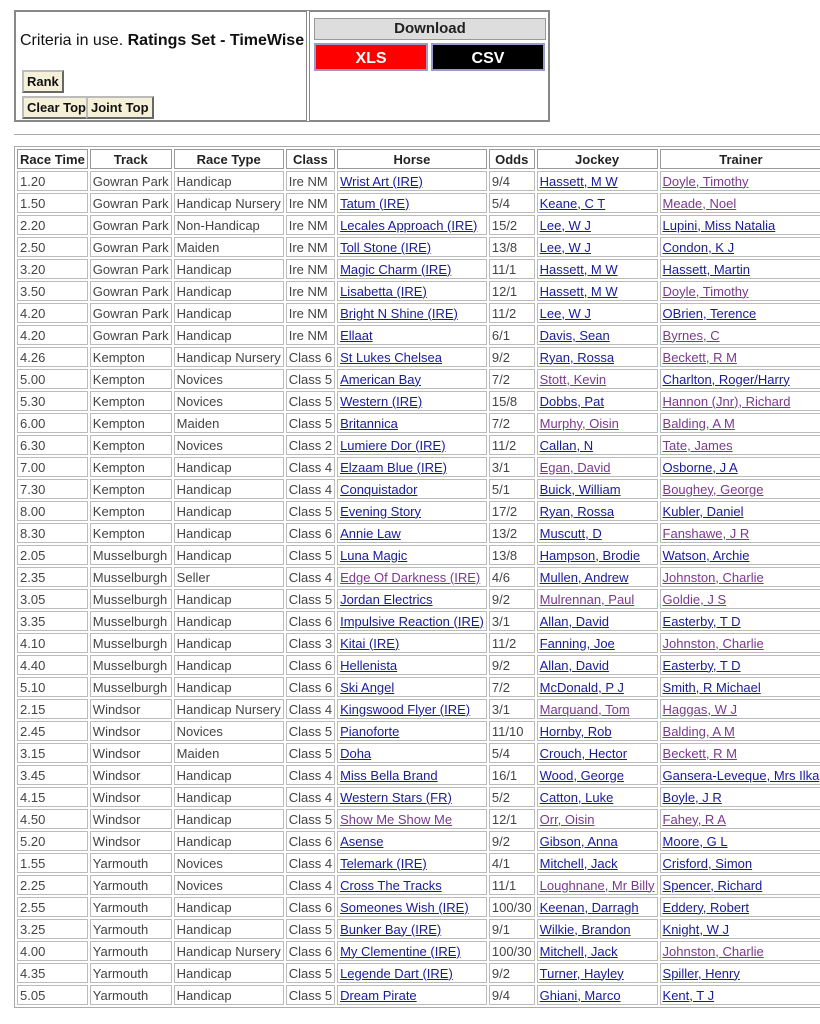  What do you see at coordinates (386, 247) in the screenshot?
I see `cell-link: Toll Stone (IRE)` at bounding box center [386, 247].